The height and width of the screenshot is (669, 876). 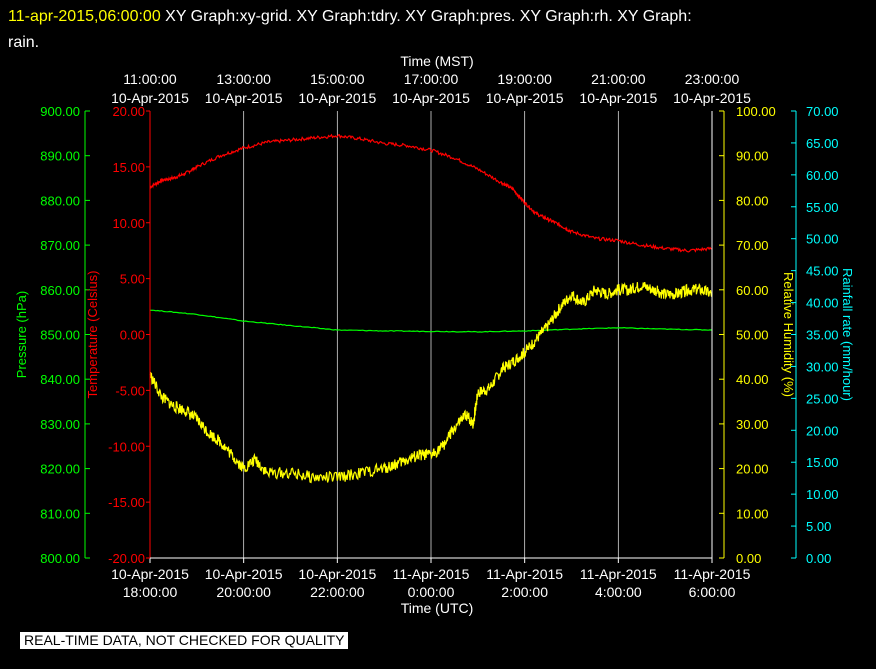 I want to click on humidity-tick-label: 100.00, so click(x=756, y=111).